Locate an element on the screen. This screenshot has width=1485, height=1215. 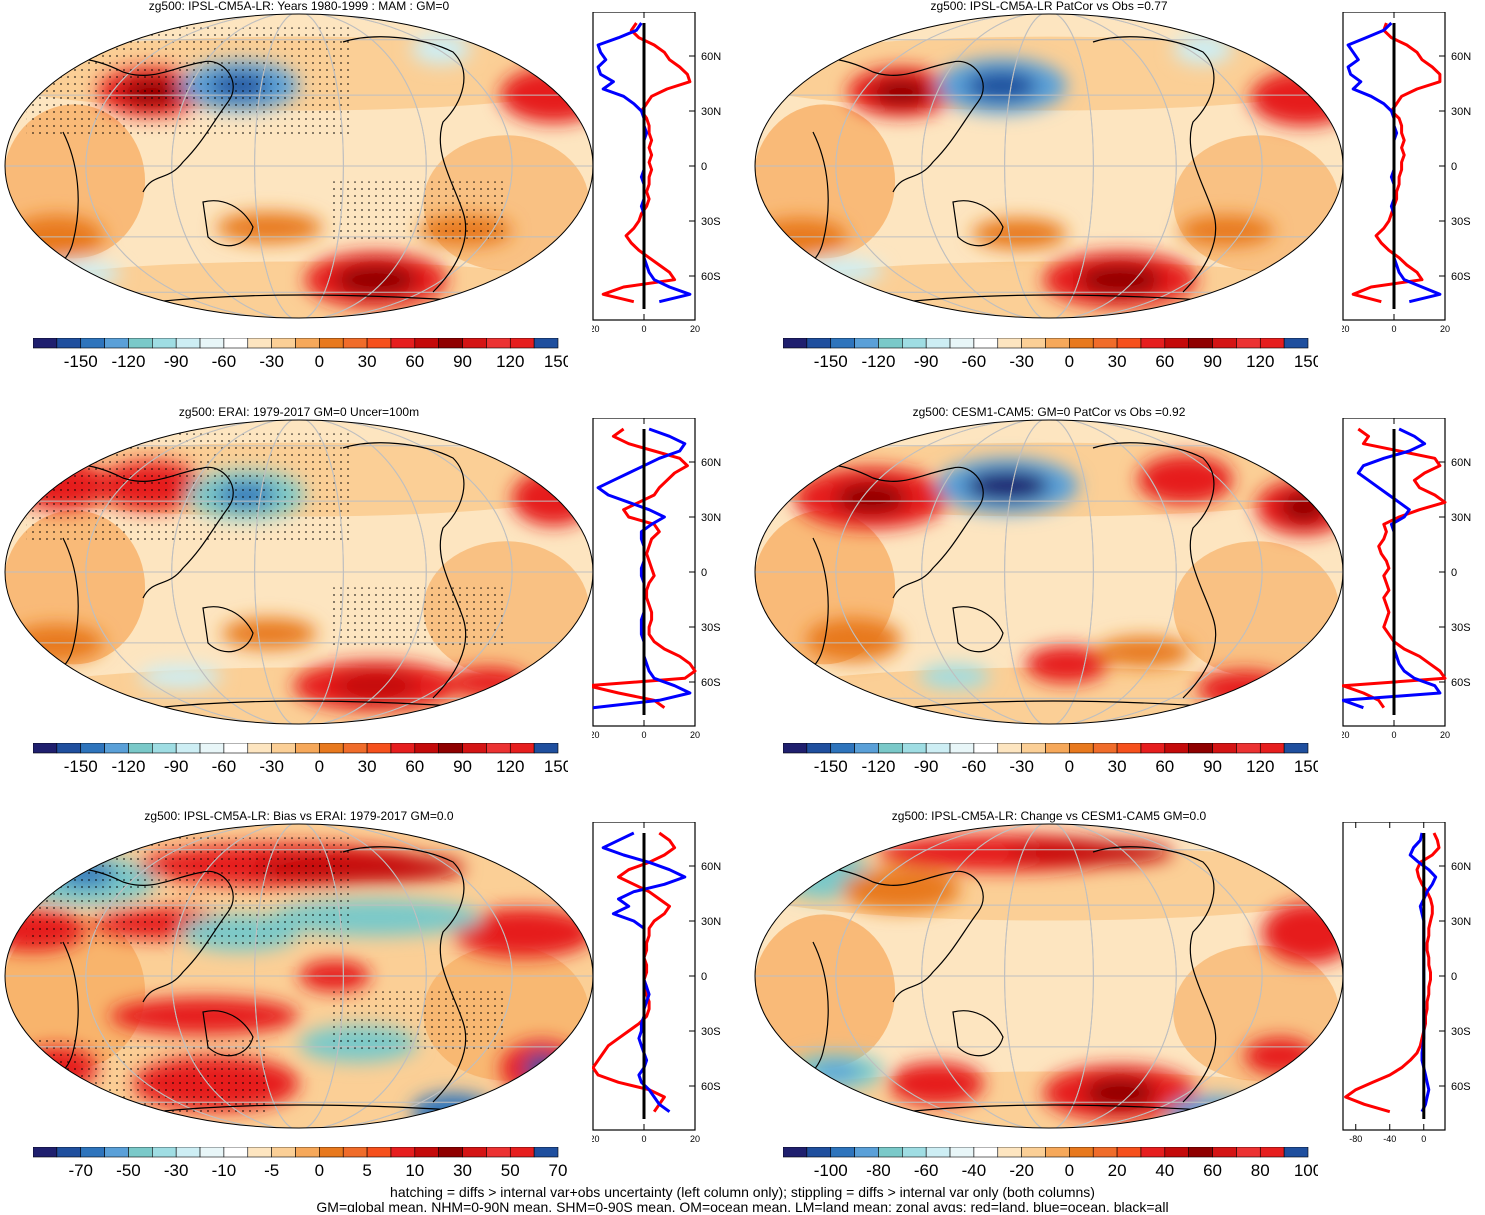
colorbar-label: -100 is located at coordinates (831, 1170).